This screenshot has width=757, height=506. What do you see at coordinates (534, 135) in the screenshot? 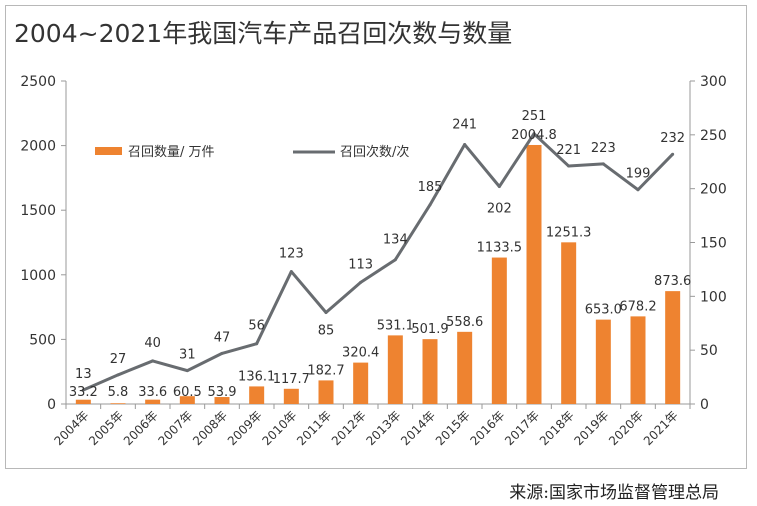
I see `bar-data-label: 2004.8` at bounding box center [534, 135].